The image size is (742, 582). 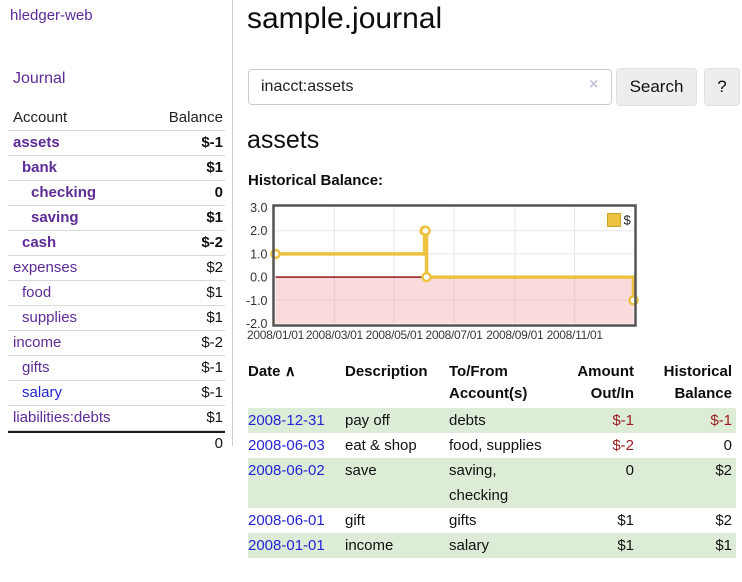 I want to click on sidebar-account-link: checking, so click(x=64, y=192).